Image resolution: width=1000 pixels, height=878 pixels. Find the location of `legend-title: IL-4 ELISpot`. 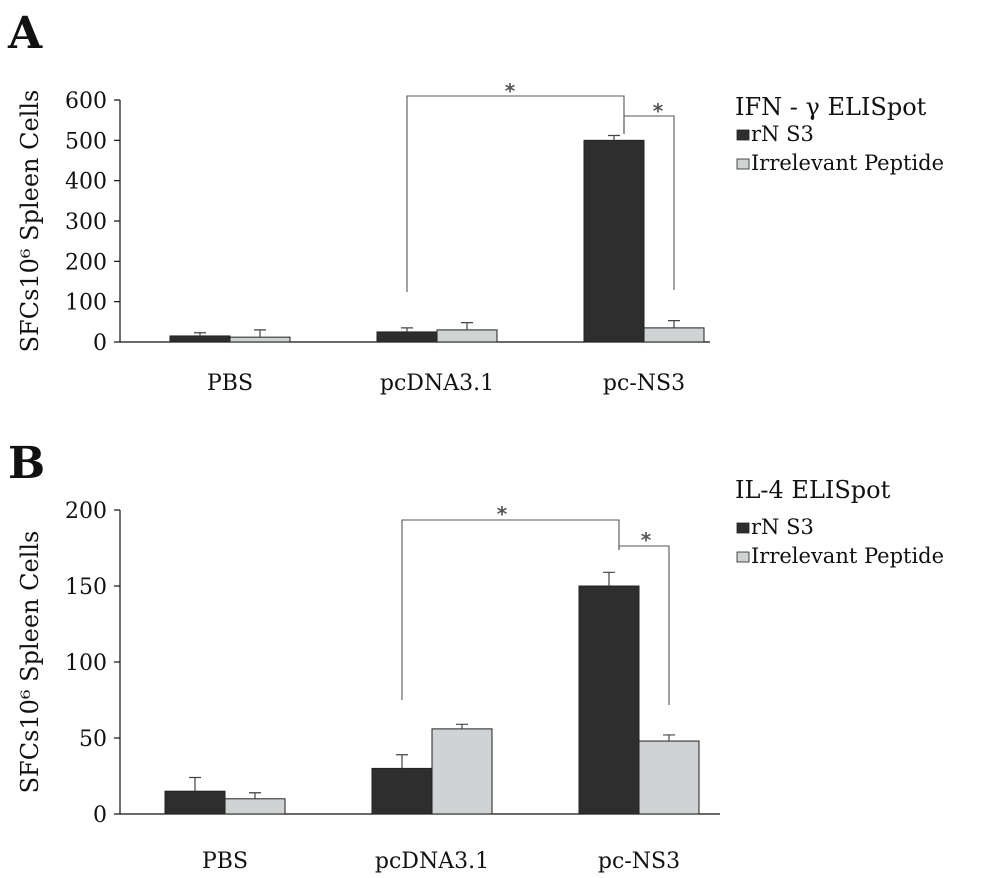

legend-title: IL-4 ELISpot is located at coordinates (813, 490).